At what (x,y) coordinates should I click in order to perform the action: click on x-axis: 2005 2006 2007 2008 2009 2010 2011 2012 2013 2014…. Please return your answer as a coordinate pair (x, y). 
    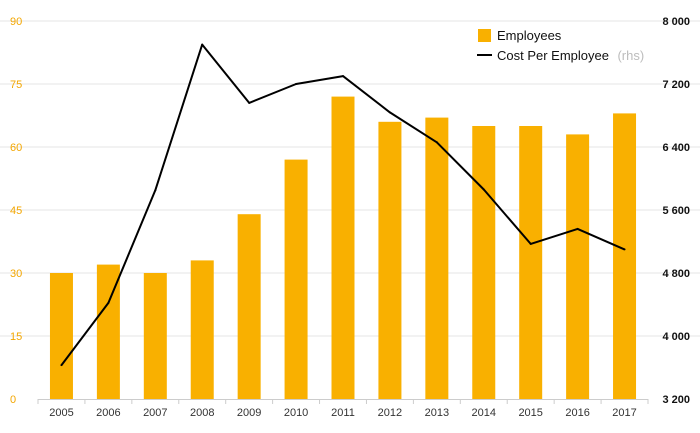
    Looking at the image, I should click on (343, 409).